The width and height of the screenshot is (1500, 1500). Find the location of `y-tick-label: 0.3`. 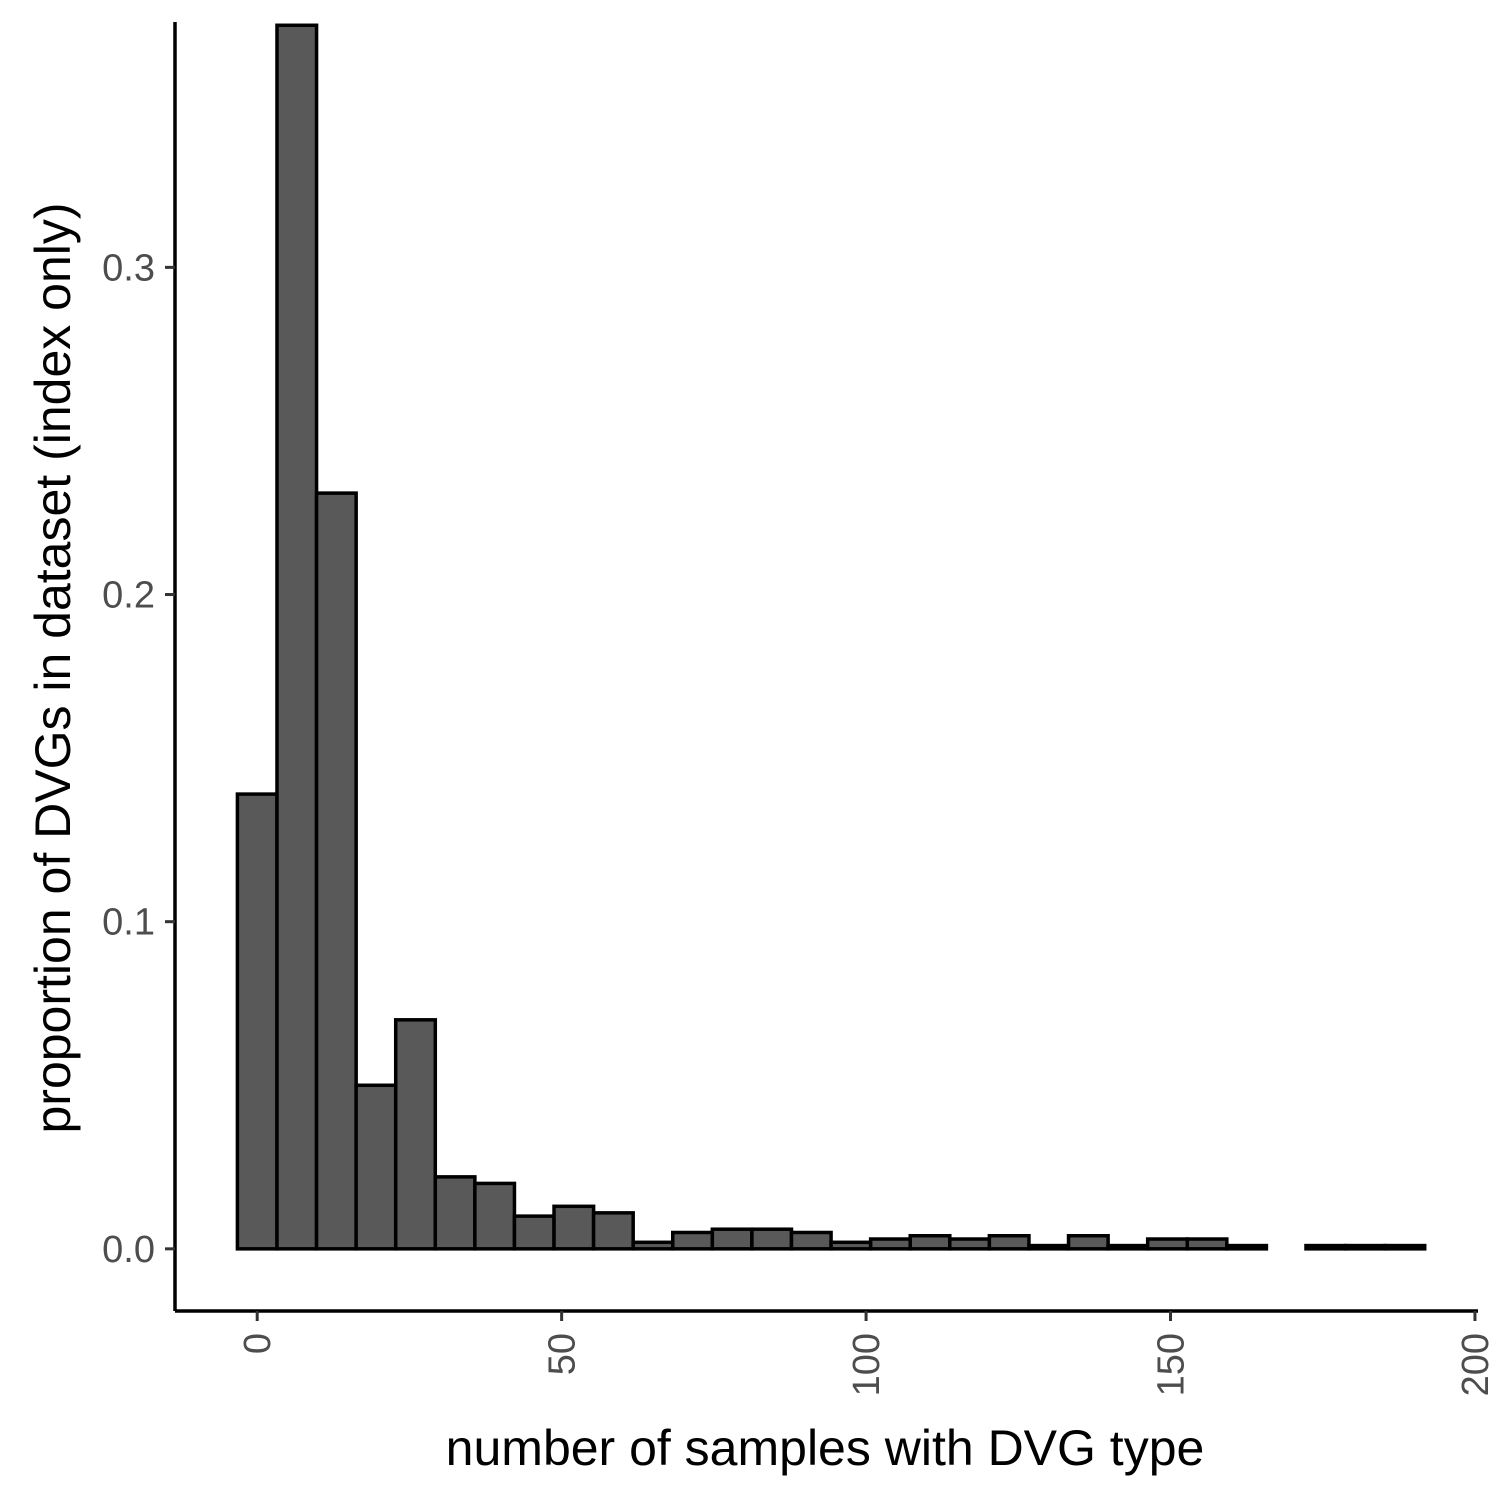

y-tick-label: 0.3 is located at coordinates (128, 268).